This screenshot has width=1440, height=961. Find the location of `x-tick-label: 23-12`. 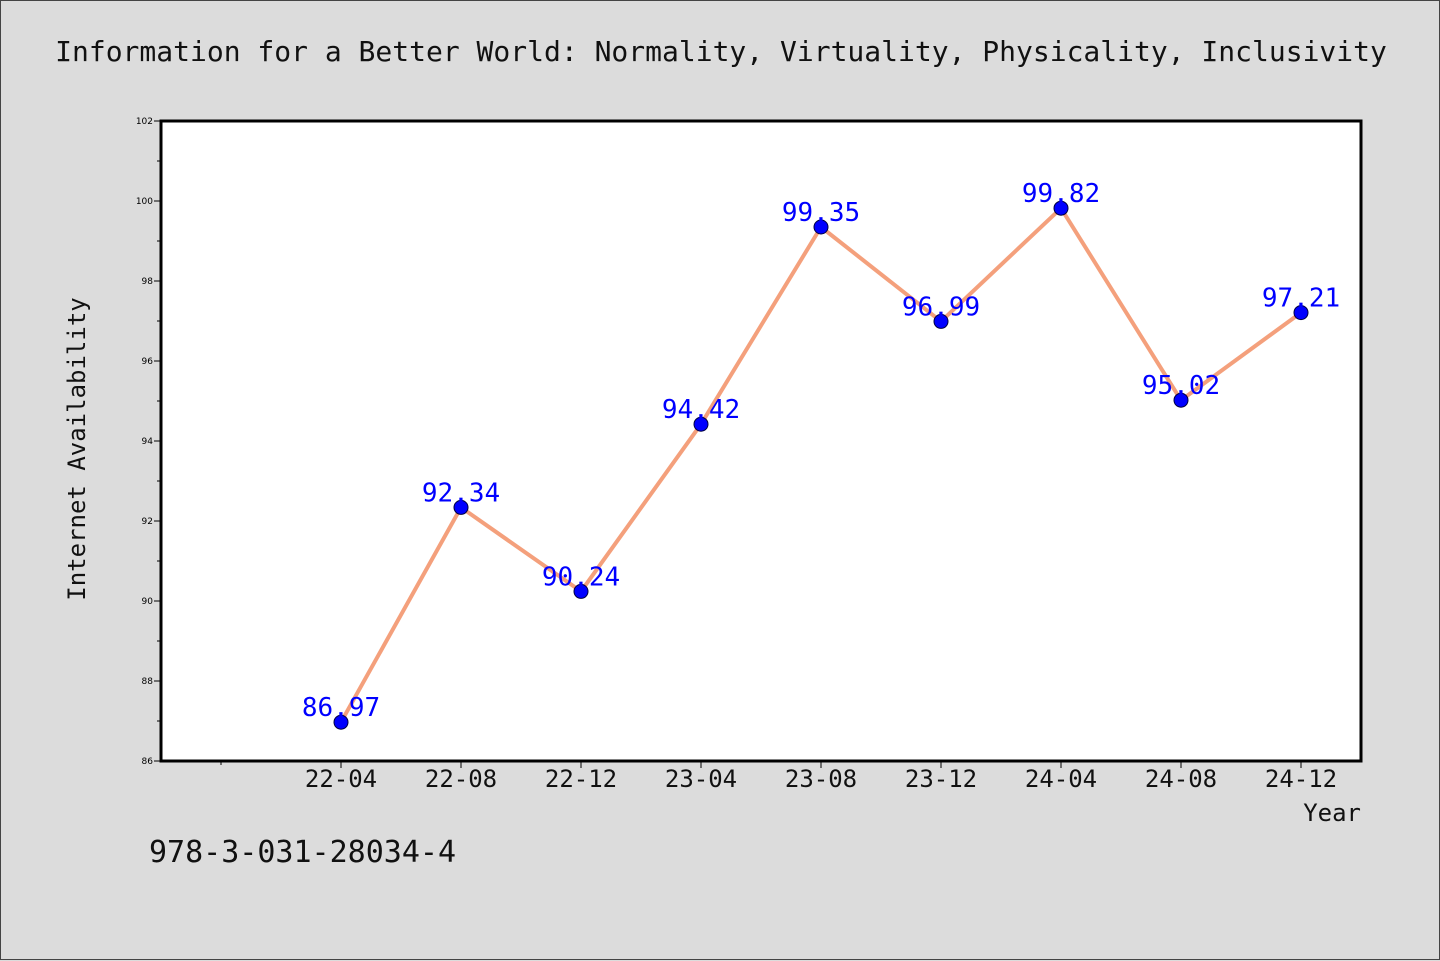

x-tick-label: 23-12 is located at coordinates (941, 779).